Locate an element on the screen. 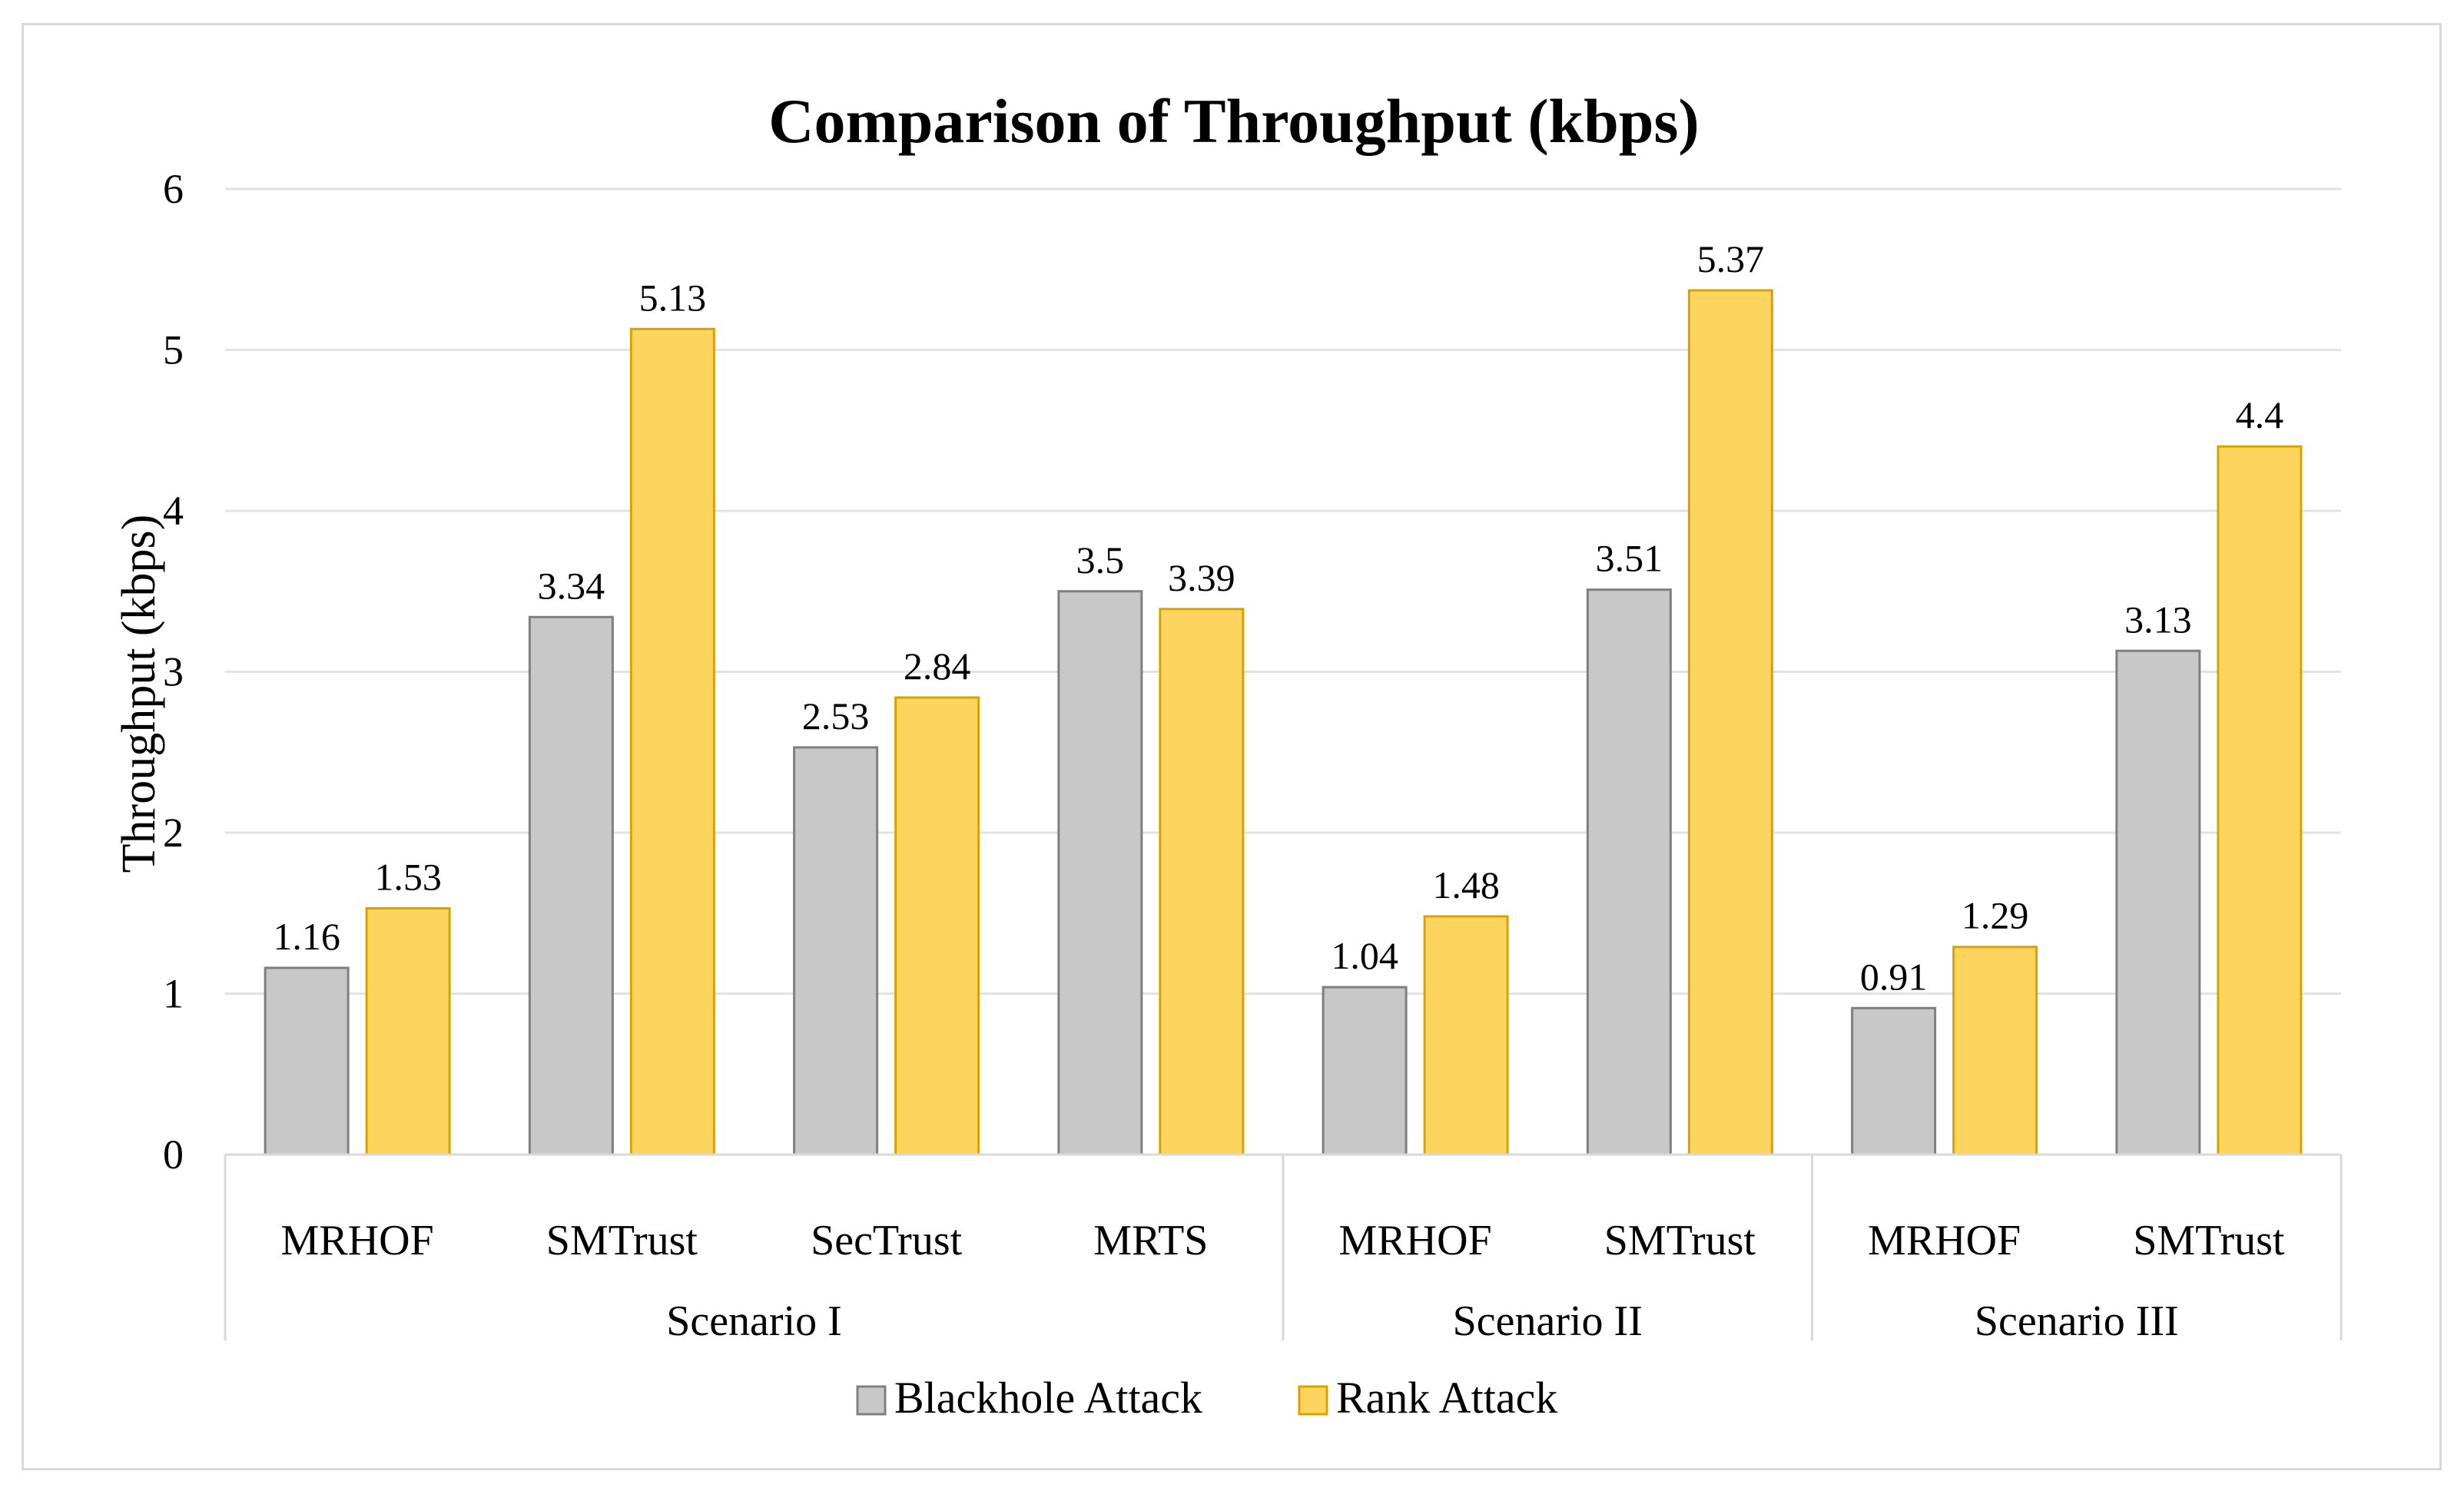 The height and width of the screenshot is (1501, 2464). data-label: 1.16 is located at coordinates (307, 936).